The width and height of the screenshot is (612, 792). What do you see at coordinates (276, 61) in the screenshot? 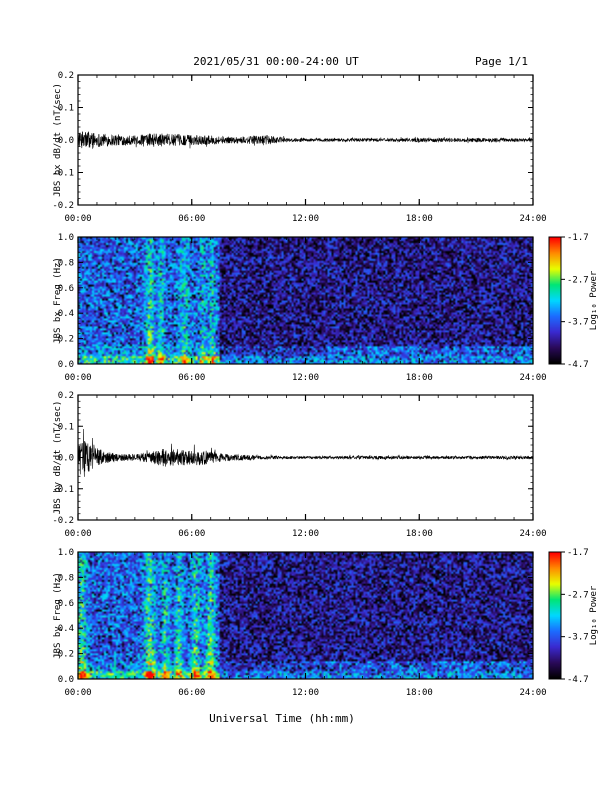
I see `figure-title: 2021/05/31 00:00-24:00 UT` at bounding box center [276, 61].